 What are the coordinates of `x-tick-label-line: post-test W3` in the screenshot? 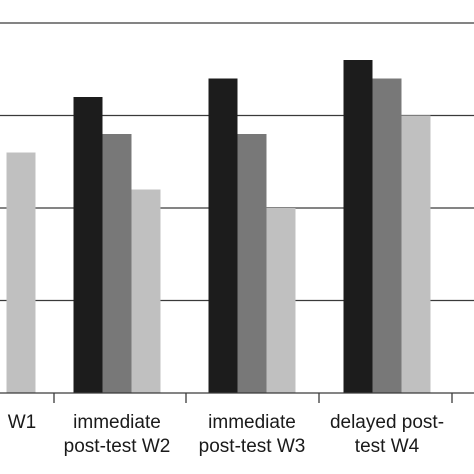 It's located at (252, 446).